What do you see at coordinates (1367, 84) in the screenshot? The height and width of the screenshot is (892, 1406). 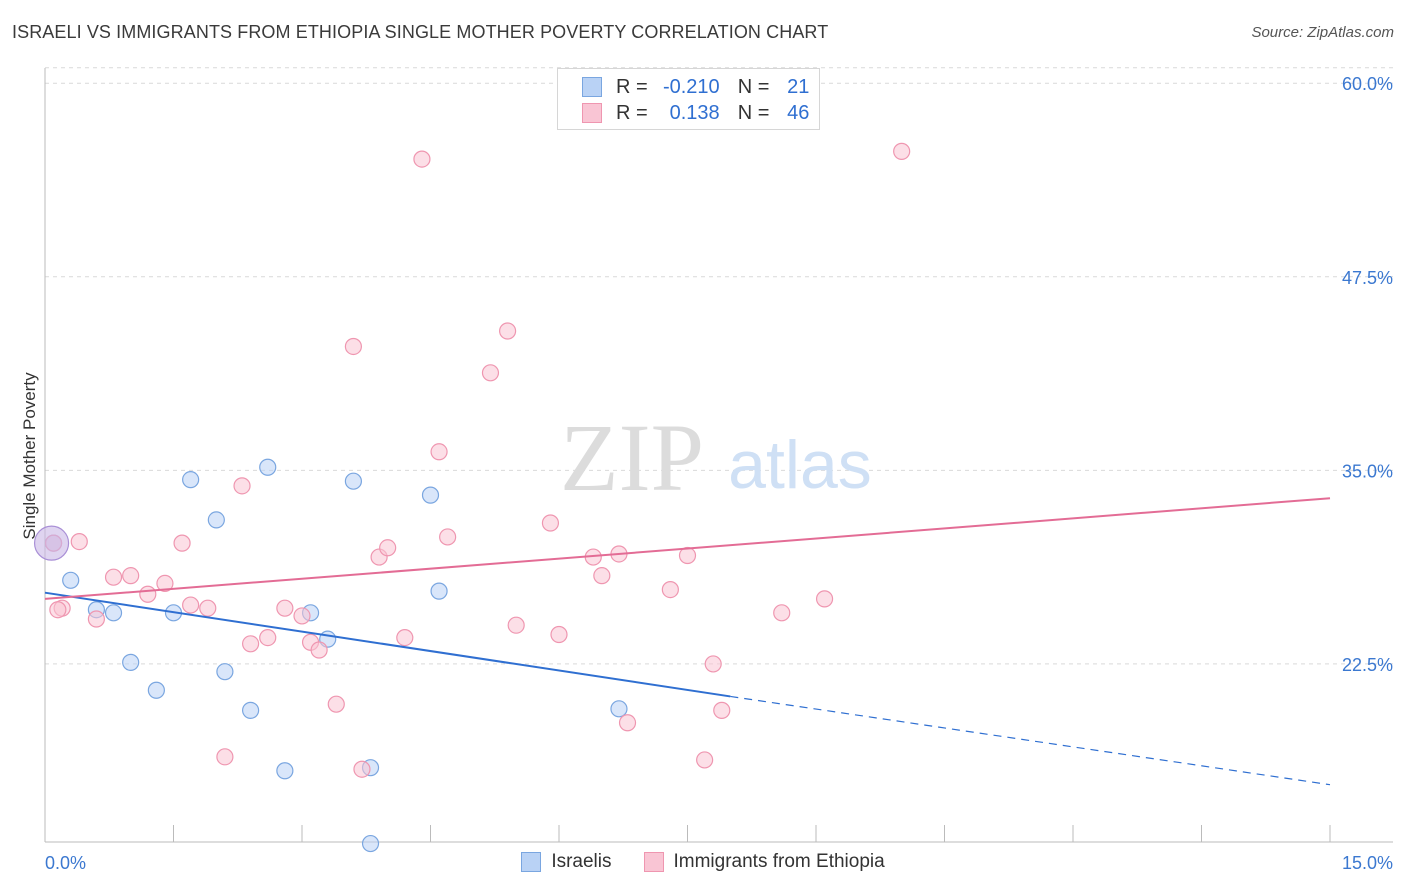 I see `y-tick-label: 60.0%` at bounding box center [1367, 84].